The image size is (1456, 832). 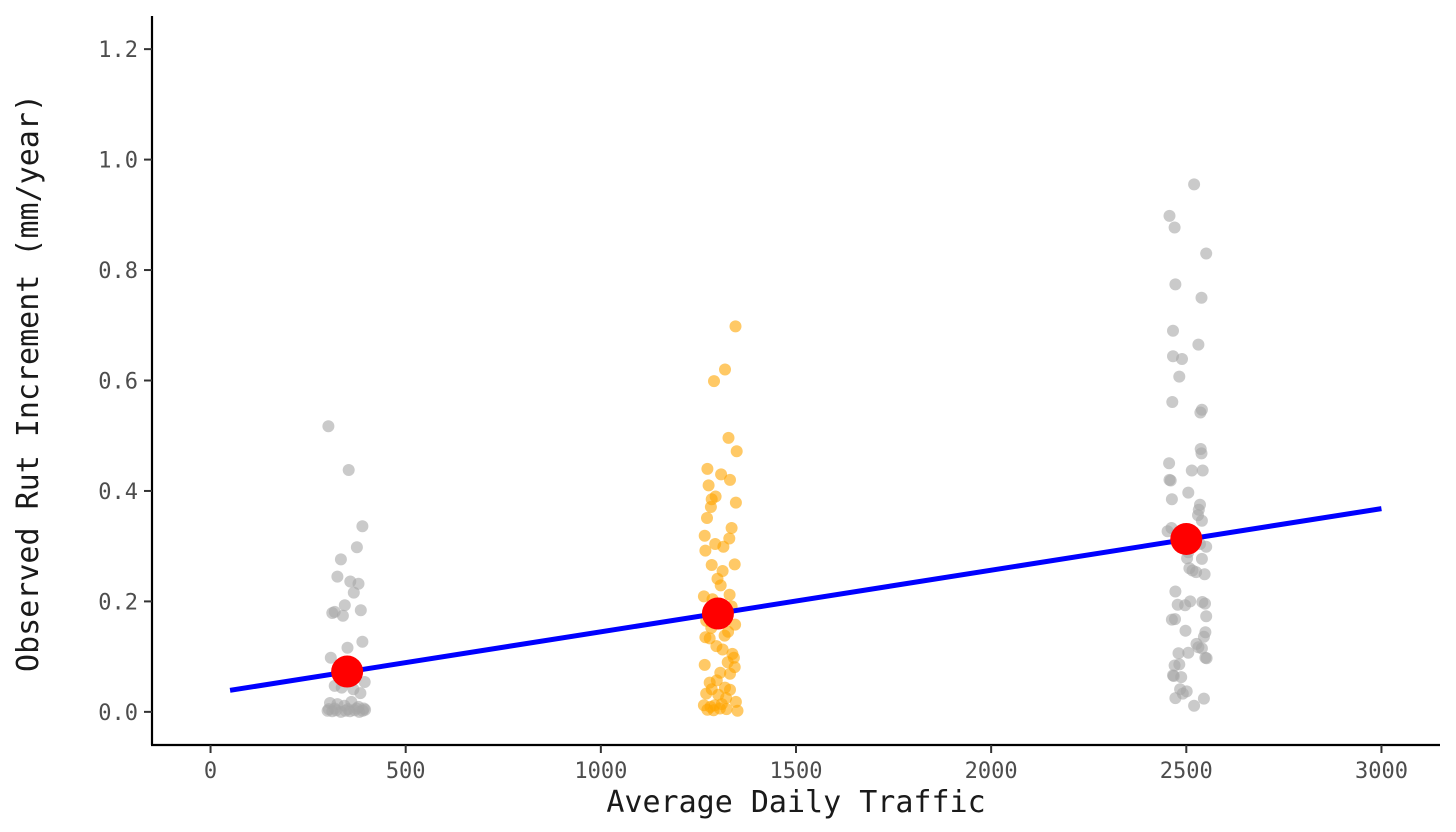 What do you see at coordinates (795, 802) in the screenshot?
I see `x-axis-title: Average Daily Traffic` at bounding box center [795, 802].